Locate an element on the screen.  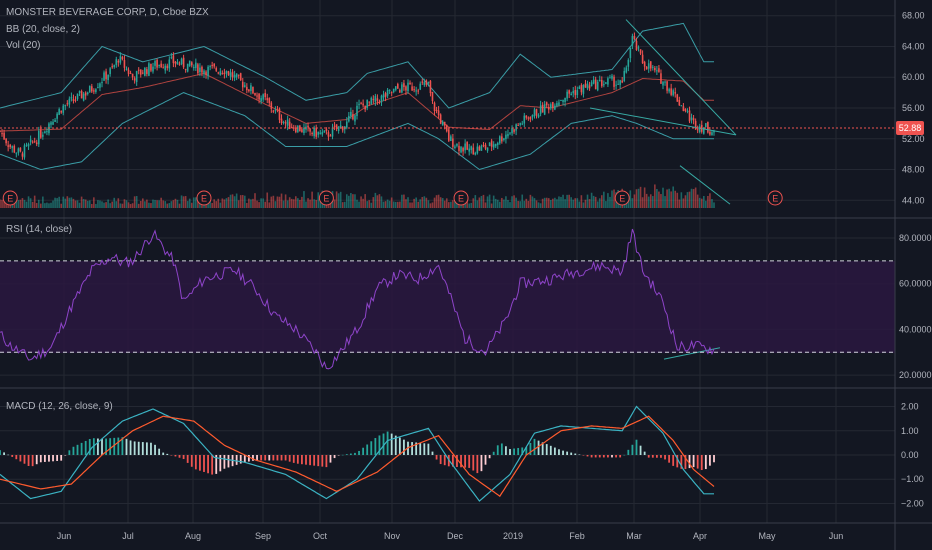
trendline-lower is located at coordinates (663, 121).